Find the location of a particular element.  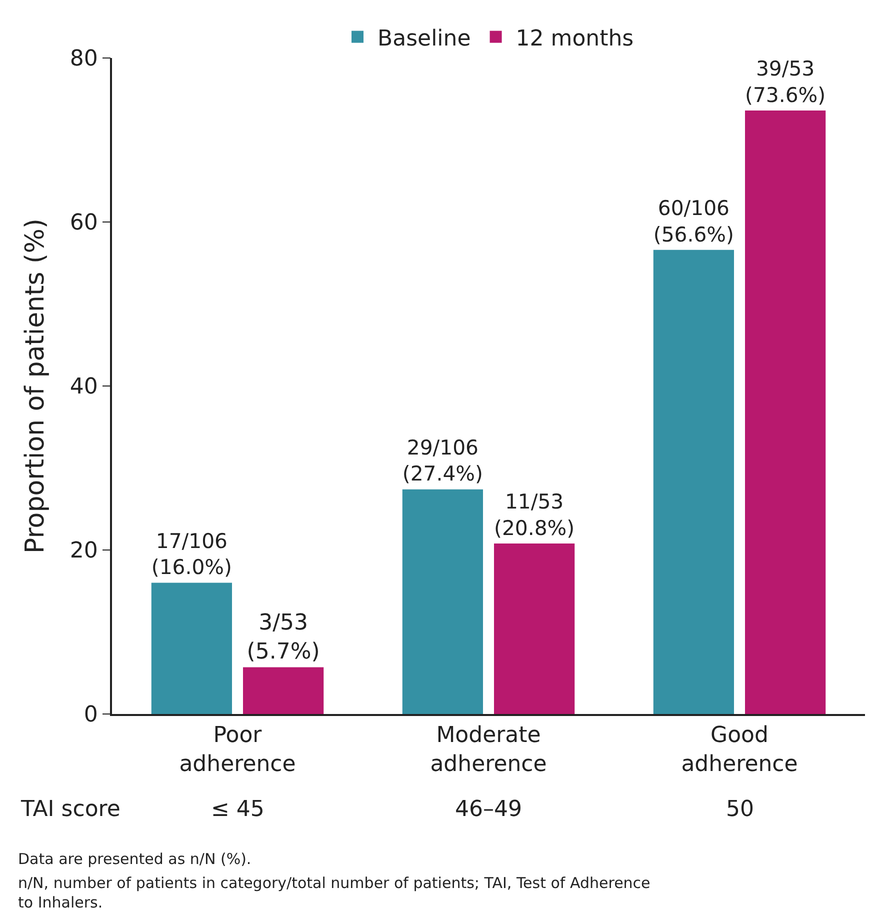

data-label: 17/106 (16.0%) is located at coordinates (191, 554).